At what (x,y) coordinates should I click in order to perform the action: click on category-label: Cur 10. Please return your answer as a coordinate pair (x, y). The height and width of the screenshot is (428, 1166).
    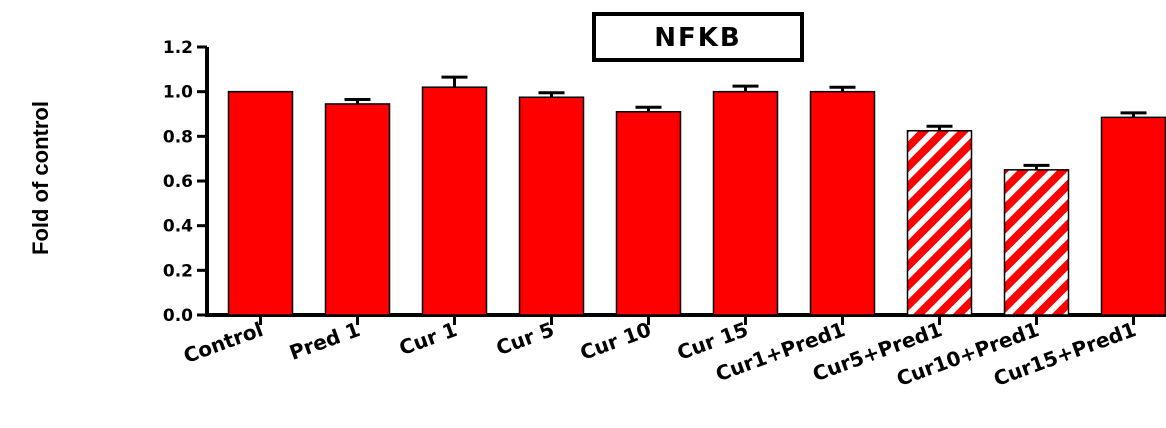
    Looking at the image, I should click on (615, 341).